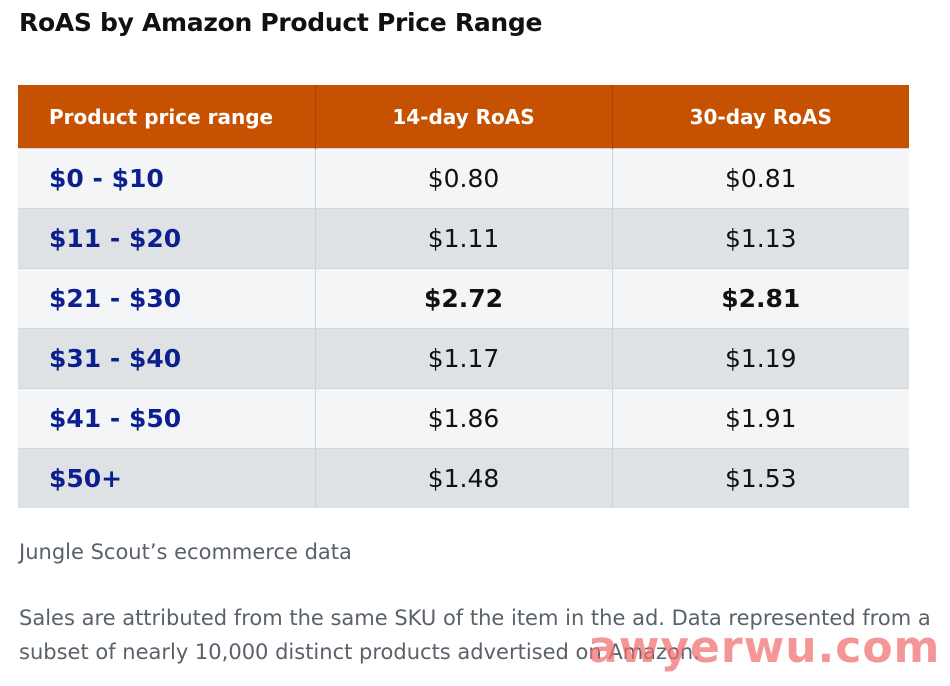 This screenshot has width=950, height=686. I want to click on cell-30-day-roas: $2.81, so click(760, 298).